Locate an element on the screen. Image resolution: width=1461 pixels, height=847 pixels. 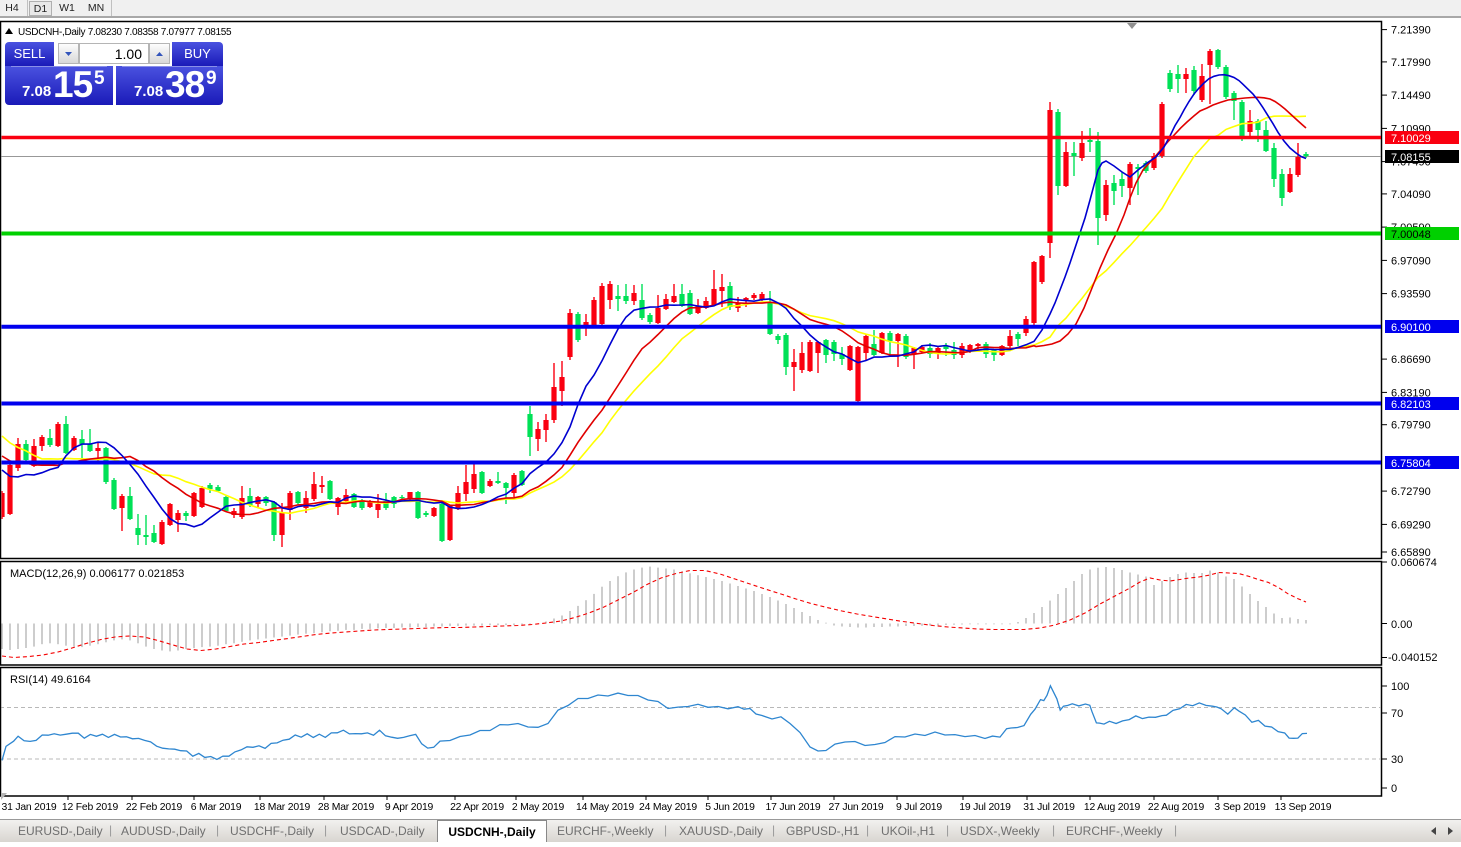
svg-text: 31 Jan 2019 is located at coordinates (29, 807).